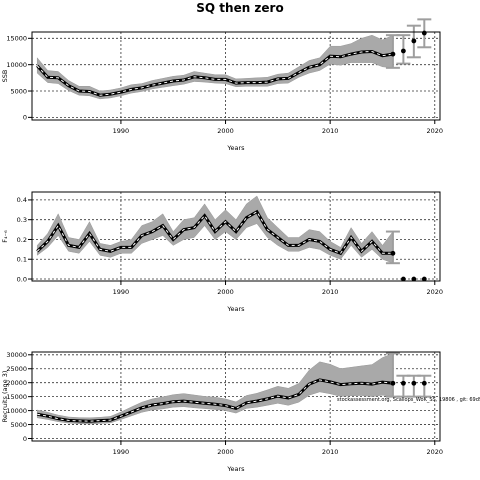 The width and height of the screenshot is (480, 480). Describe the element at coordinates (22, 260) in the screenshot. I see `y-tick-label: 0.1` at that location.